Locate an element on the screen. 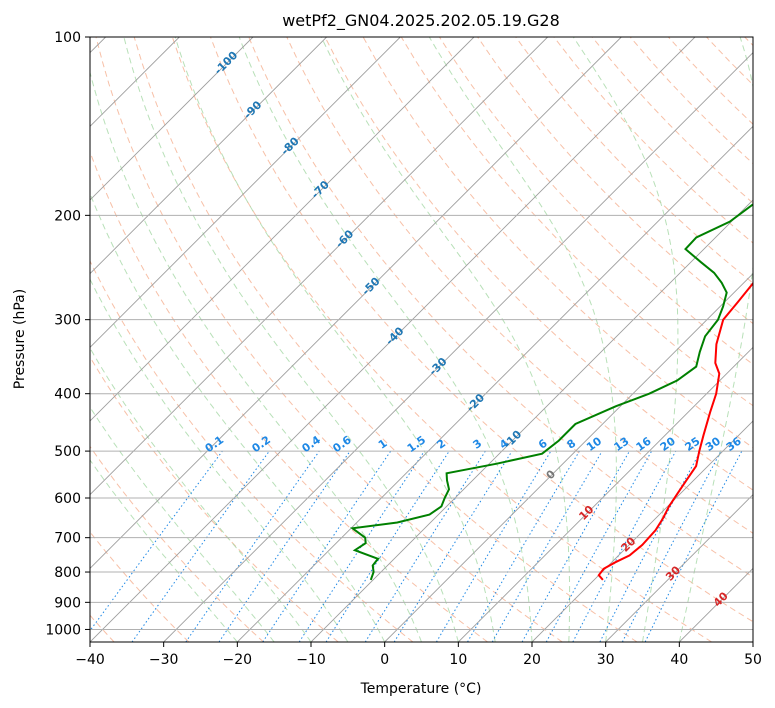 This screenshot has width=775, height=708. x-axis: −40 −30 −20 −10 0 10 20 30 40 50 is located at coordinates (418, 655).